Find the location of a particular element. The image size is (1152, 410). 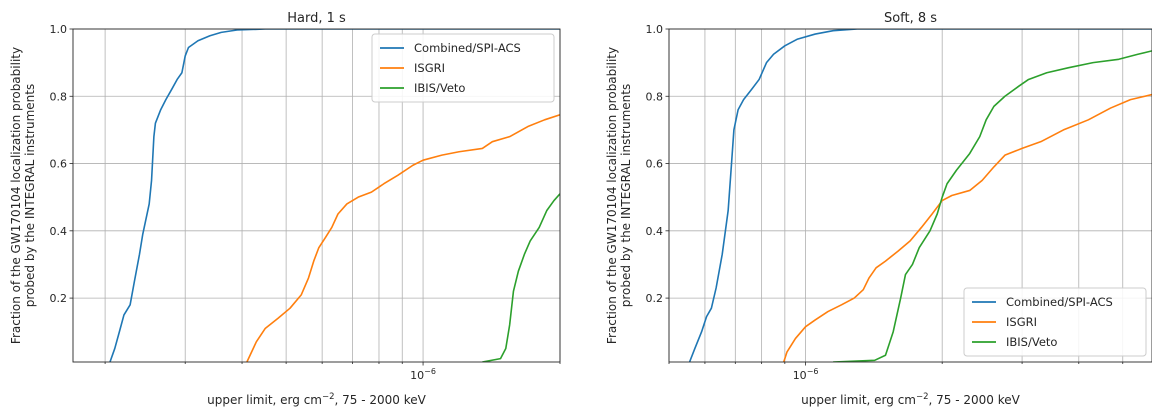

chart-title: Soft, 8 s is located at coordinates (910, 18).